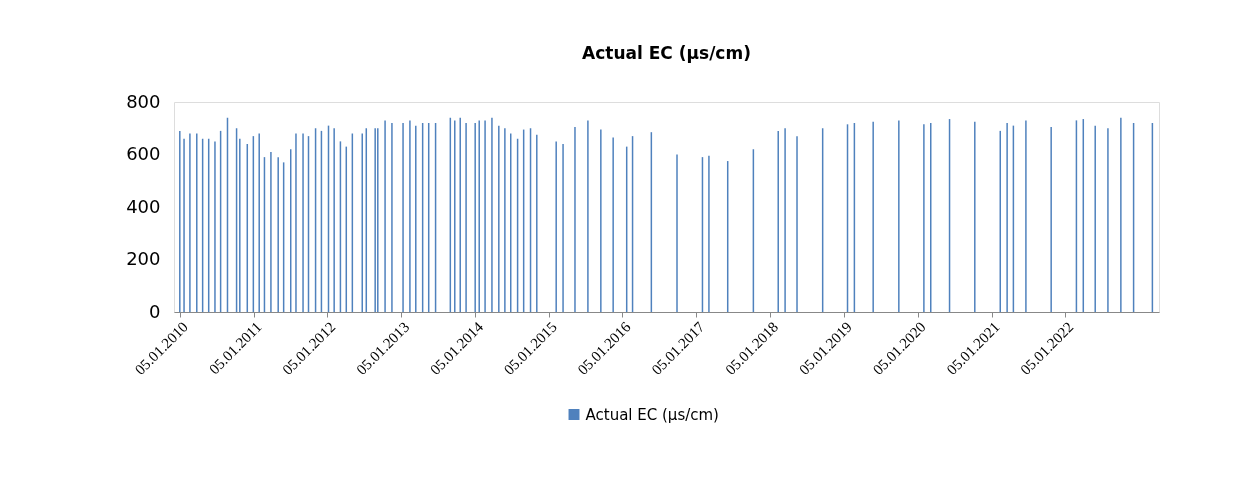 The height and width of the screenshot is (492, 1236). What do you see at coordinates (652, 414) in the screenshot?
I see `legend-label: Actual EC (µs/cm)` at bounding box center [652, 414].